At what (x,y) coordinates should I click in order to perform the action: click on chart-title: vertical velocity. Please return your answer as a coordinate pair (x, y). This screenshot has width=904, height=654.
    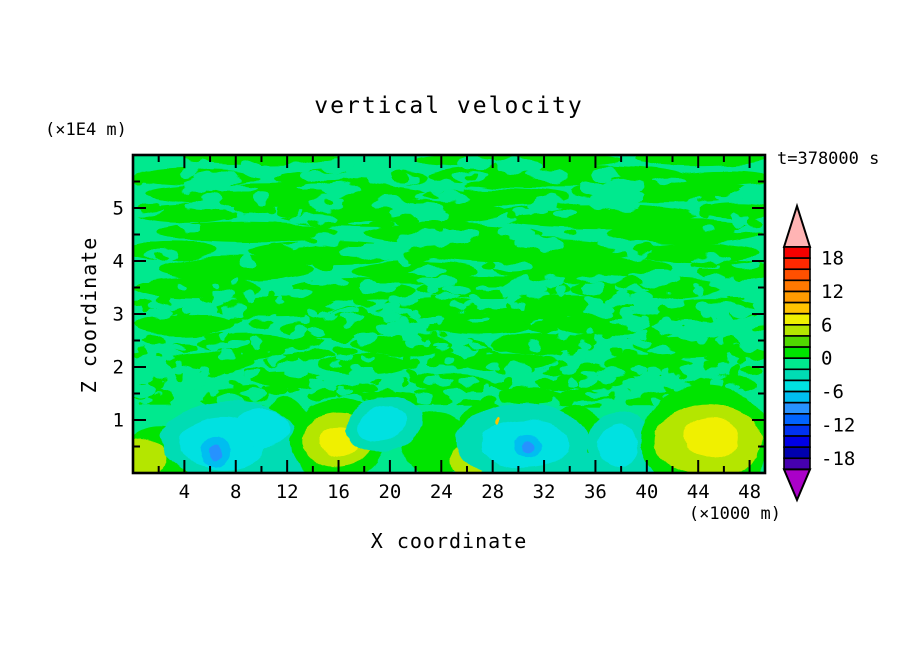
    Looking at the image, I should click on (448, 106).